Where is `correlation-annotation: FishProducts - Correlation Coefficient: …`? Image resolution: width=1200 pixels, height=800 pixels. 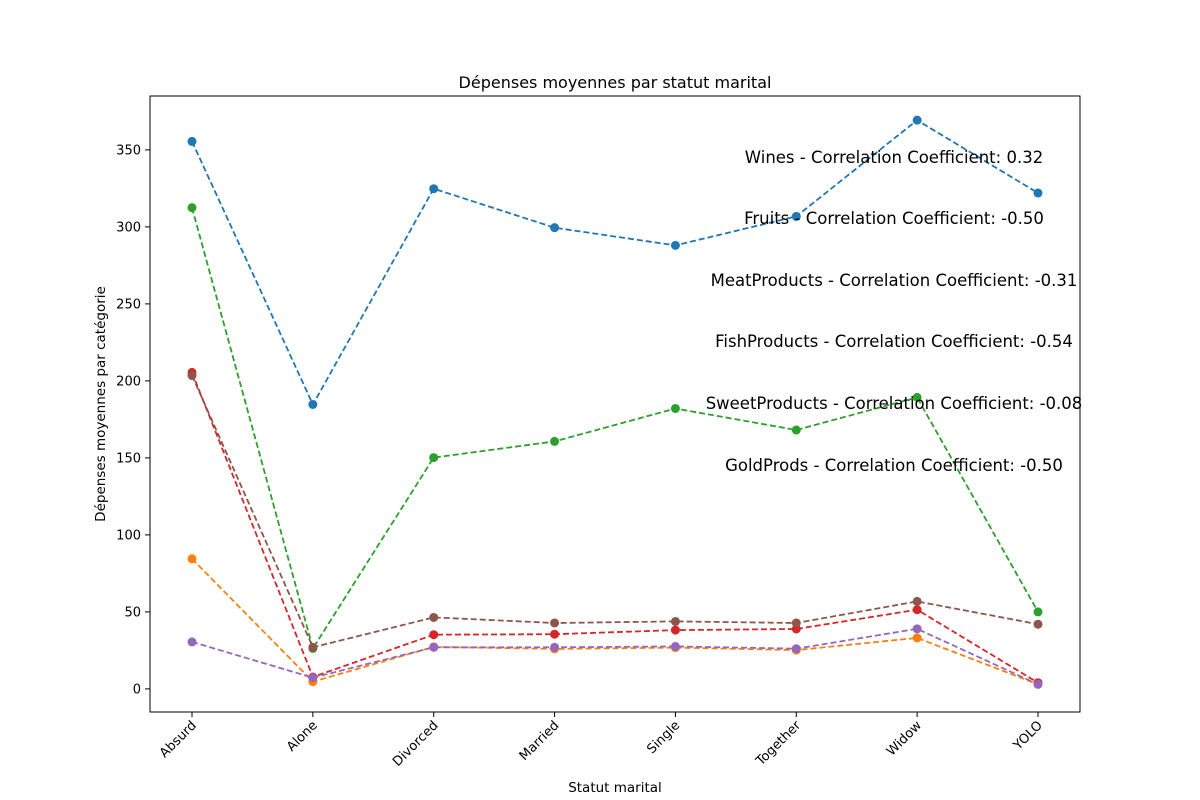
correlation-annotation: FishProducts - Correlation Coefficient: … is located at coordinates (894, 341).